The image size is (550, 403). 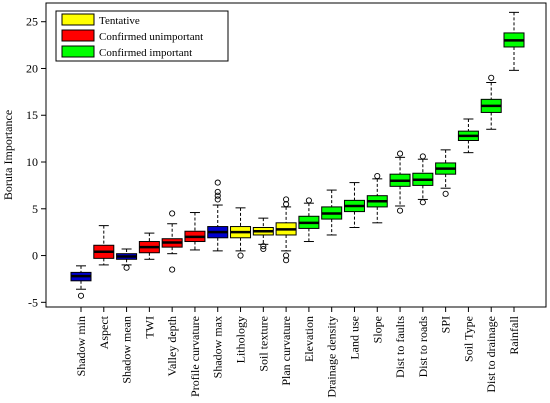 I want to click on y-tick-label: 25, so click(x=32, y=22).